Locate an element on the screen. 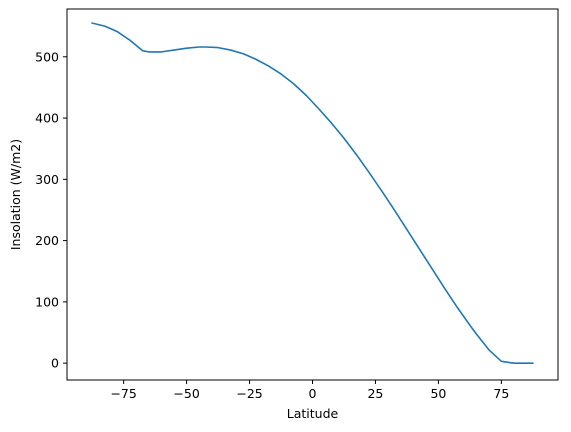  y-tick-label: 300 is located at coordinates (47, 179).